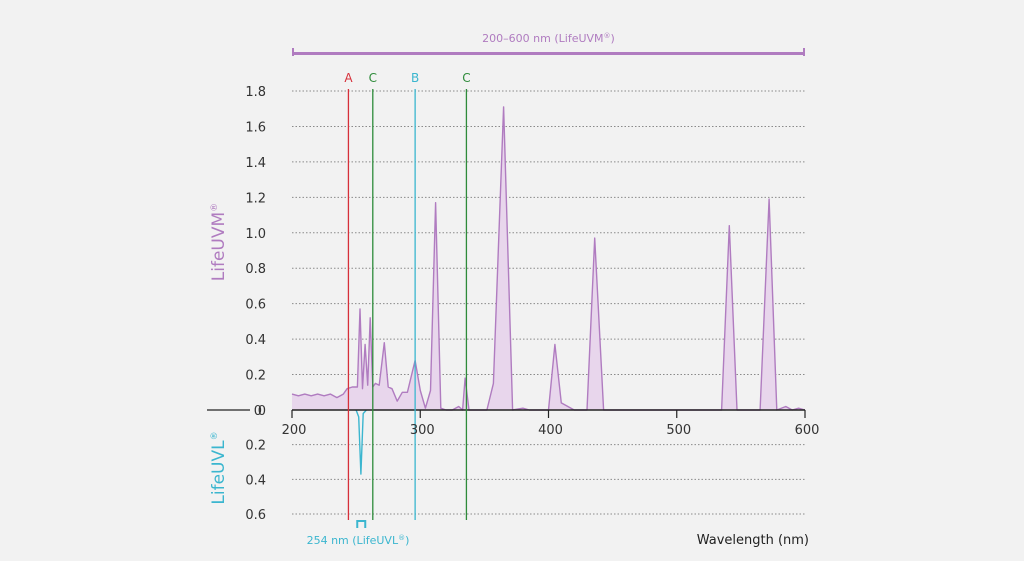 This screenshot has height=561, width=1024. I want to click on range-bar-end-left, so click(293, 52).